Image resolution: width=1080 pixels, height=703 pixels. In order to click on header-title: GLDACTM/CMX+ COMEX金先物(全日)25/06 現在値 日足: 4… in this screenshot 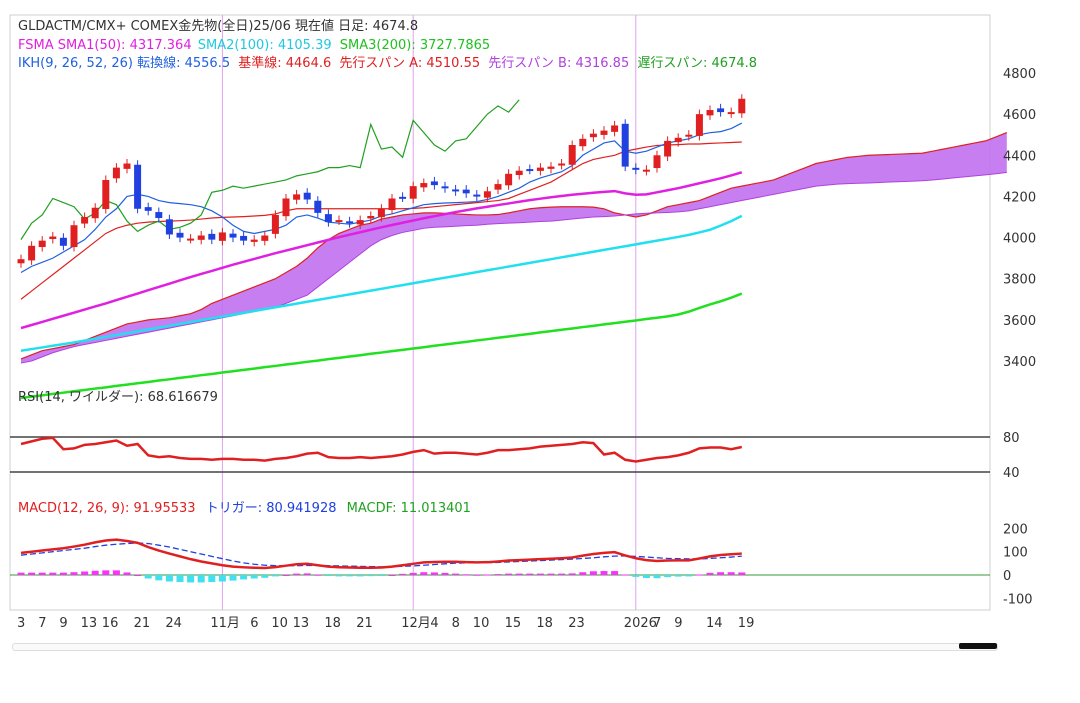, I will do `click(218, 26)`.